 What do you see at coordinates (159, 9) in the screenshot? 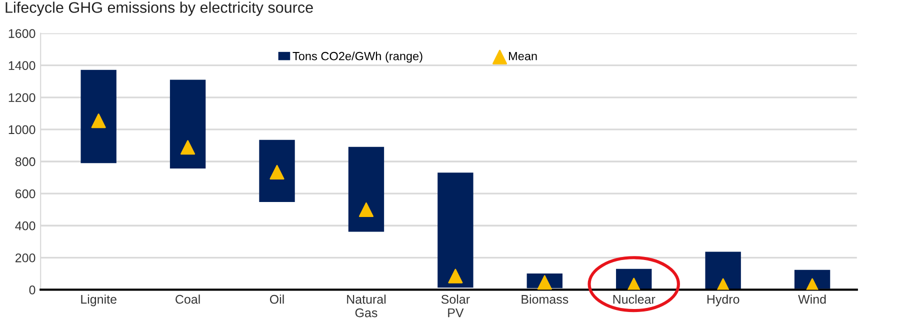
I see `chart-title: Lifecycle GHG emissions by electricity source` at bounding box center [159, 9].